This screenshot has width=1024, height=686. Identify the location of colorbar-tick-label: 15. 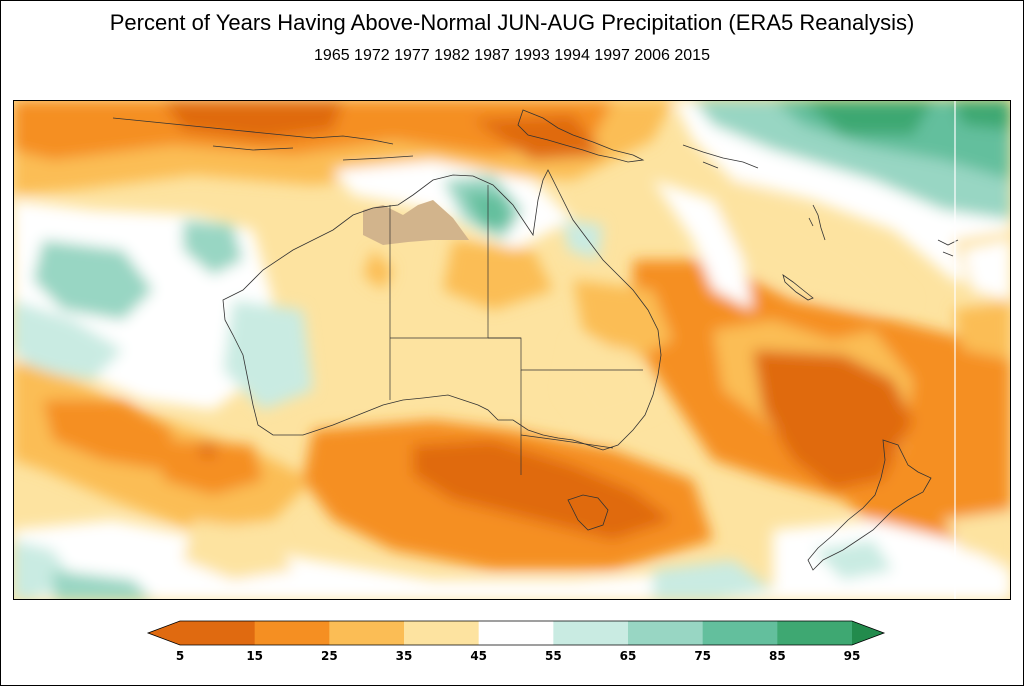
(254, 656).